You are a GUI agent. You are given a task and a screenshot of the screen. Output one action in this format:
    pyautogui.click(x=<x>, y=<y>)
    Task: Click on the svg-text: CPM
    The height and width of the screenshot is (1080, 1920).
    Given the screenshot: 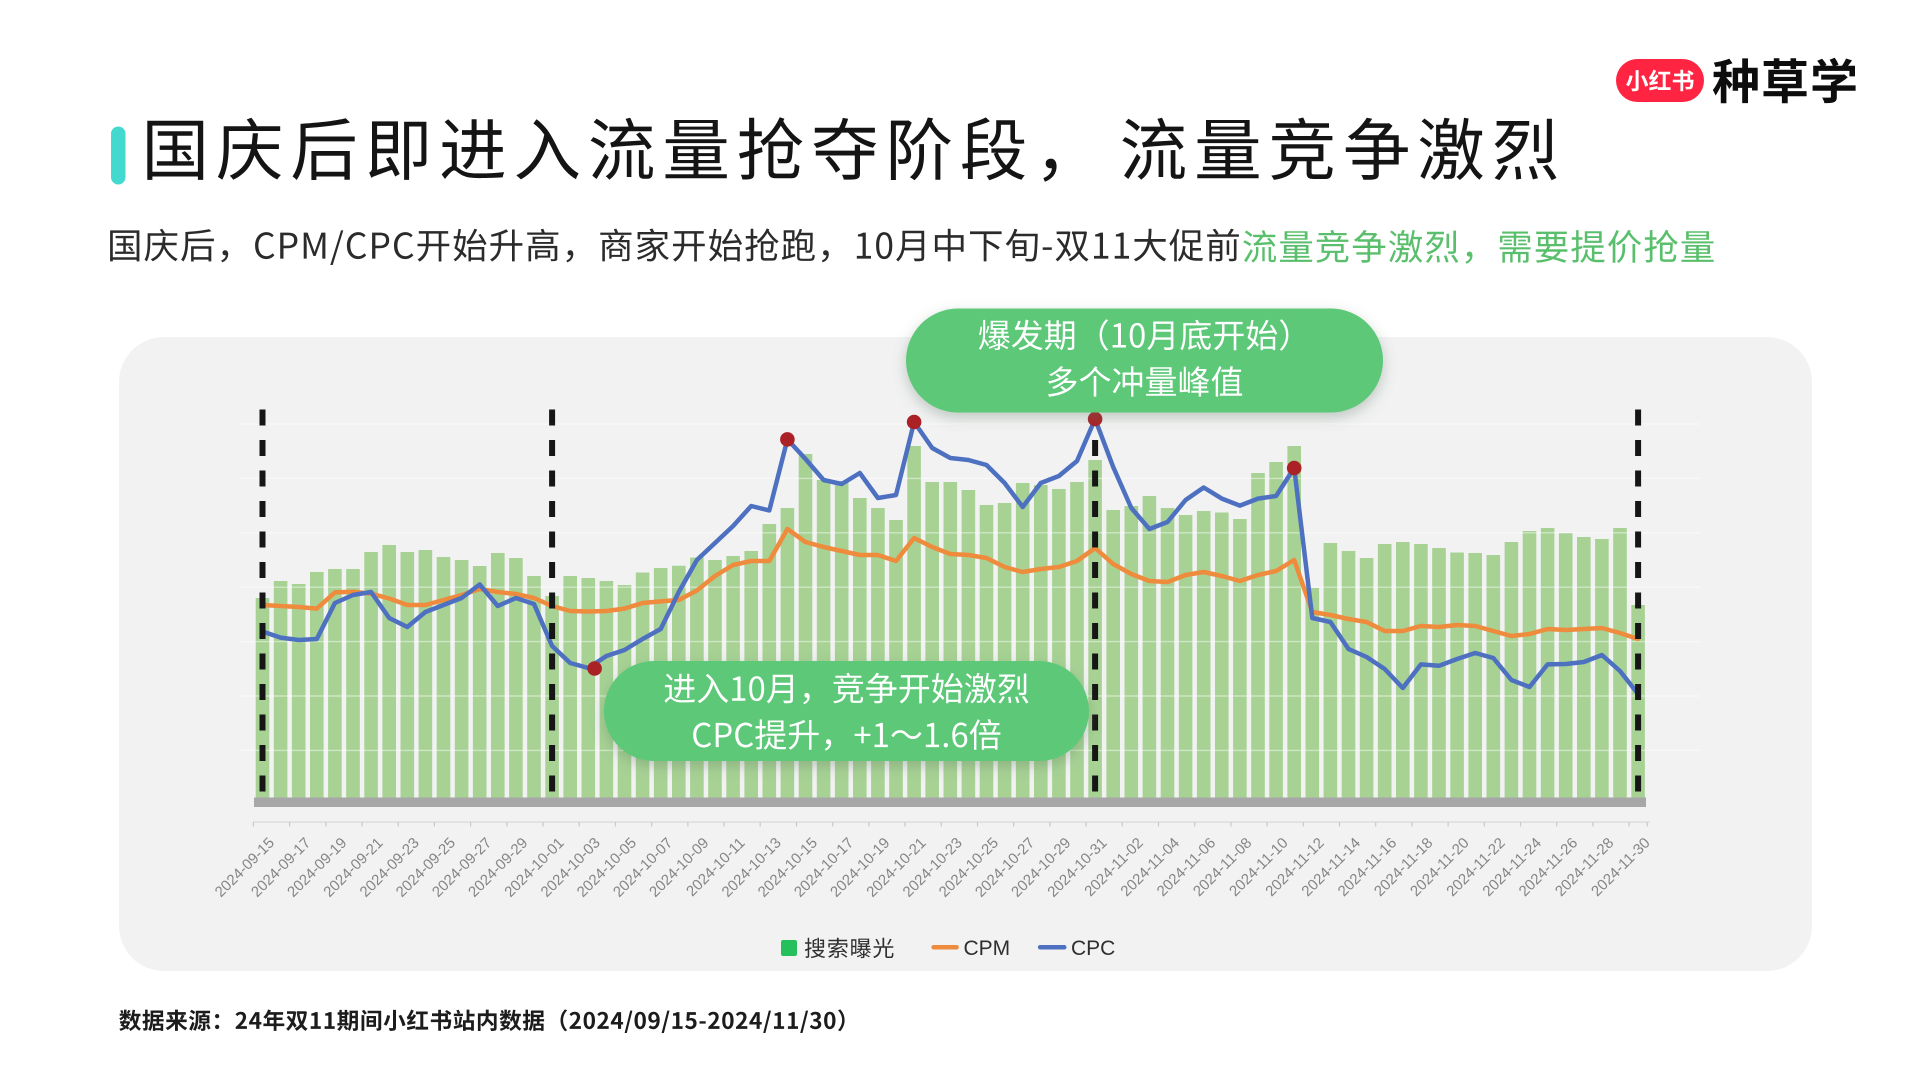 What is the action you would take?
    pyautogui.click(x=987, y=948)
    